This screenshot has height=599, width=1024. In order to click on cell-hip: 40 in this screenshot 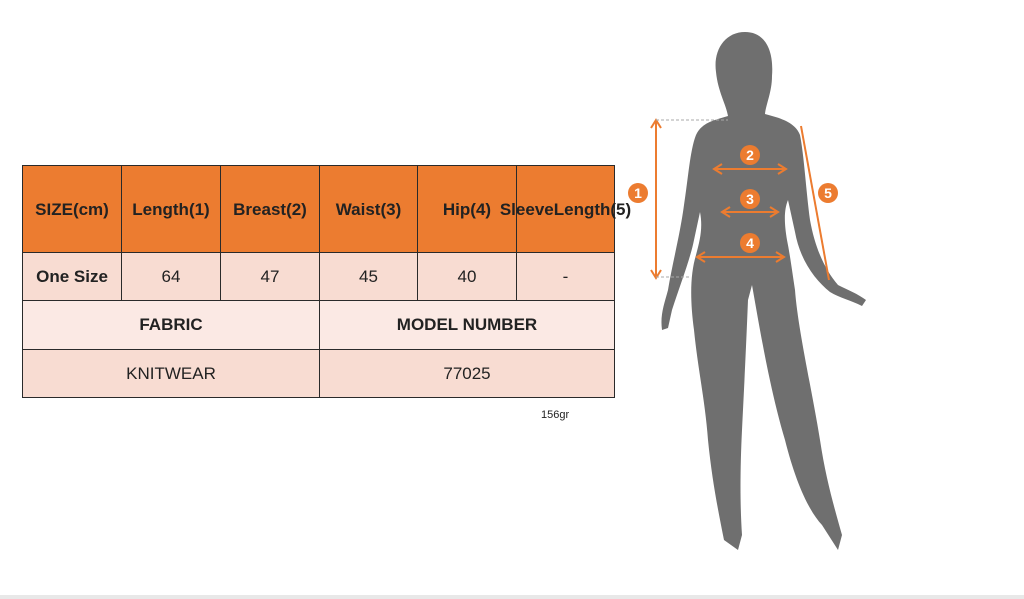, I will do `click(467, 276)`.